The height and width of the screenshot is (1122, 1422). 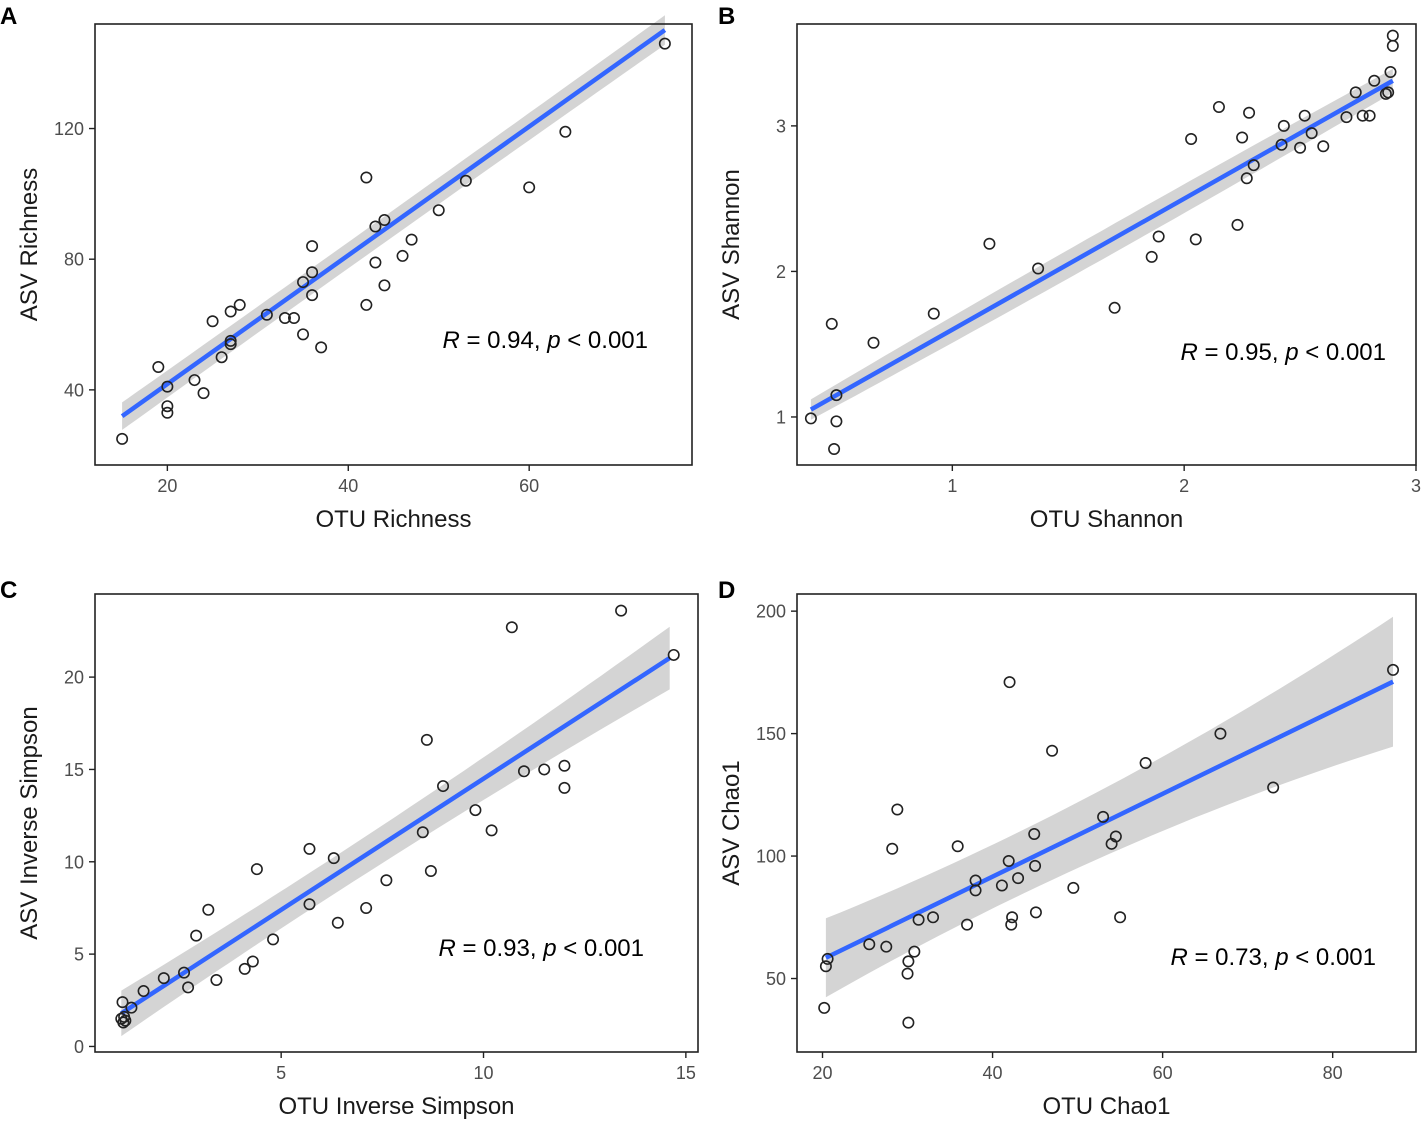 What do you see at coordinates (541, 948) in the screenshot?
I see `correlation-stat: R = 0.93, p < 0.001` at bounding box center [541, 948].